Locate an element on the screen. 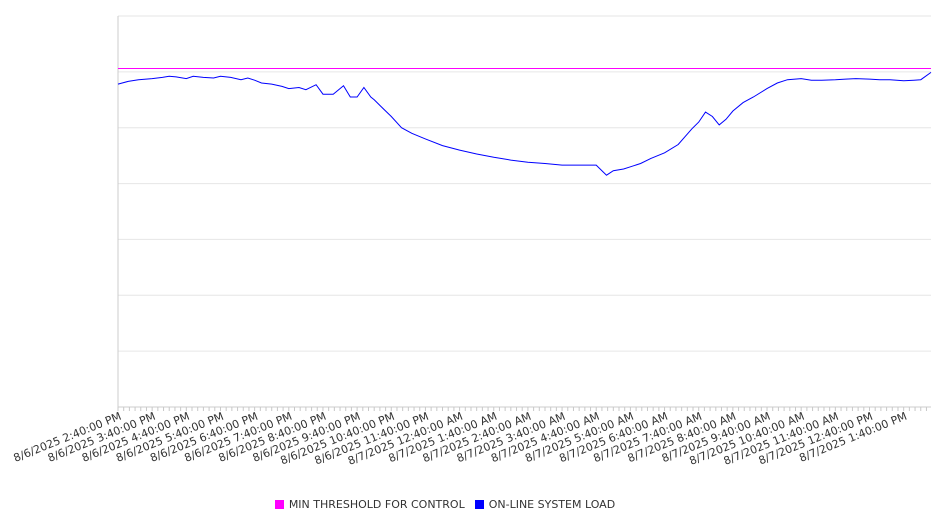 Image resolution: width=946 pixels, height=526 pixels. legend-label-threshold: MIN THRESHOLD FOR CONTROL is located at coordinates (376, 504).